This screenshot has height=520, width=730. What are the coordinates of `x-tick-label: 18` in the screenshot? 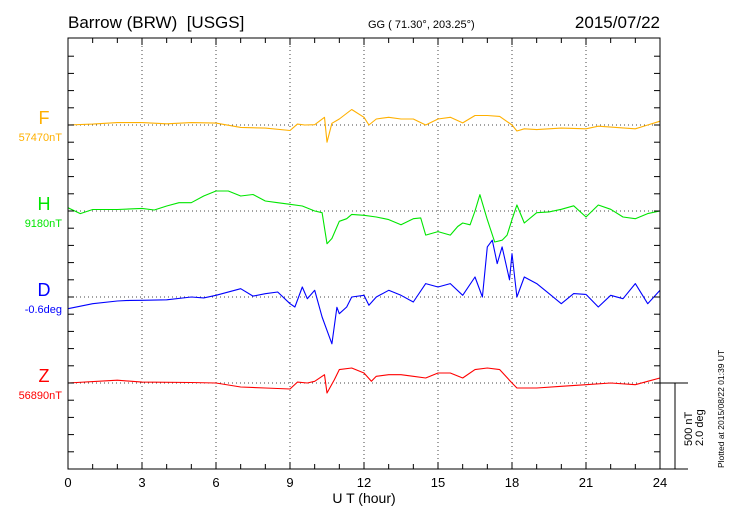 It's located at (512, 482).